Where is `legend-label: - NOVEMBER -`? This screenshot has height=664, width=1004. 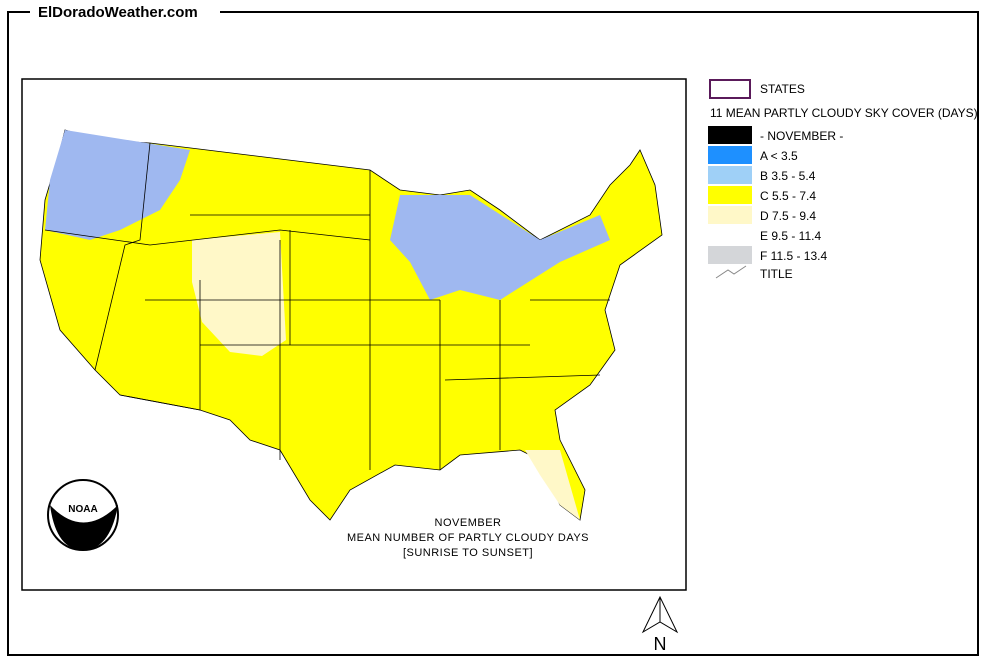
legend-label: - NOVEMBER - is located at coordinates (801, 136).